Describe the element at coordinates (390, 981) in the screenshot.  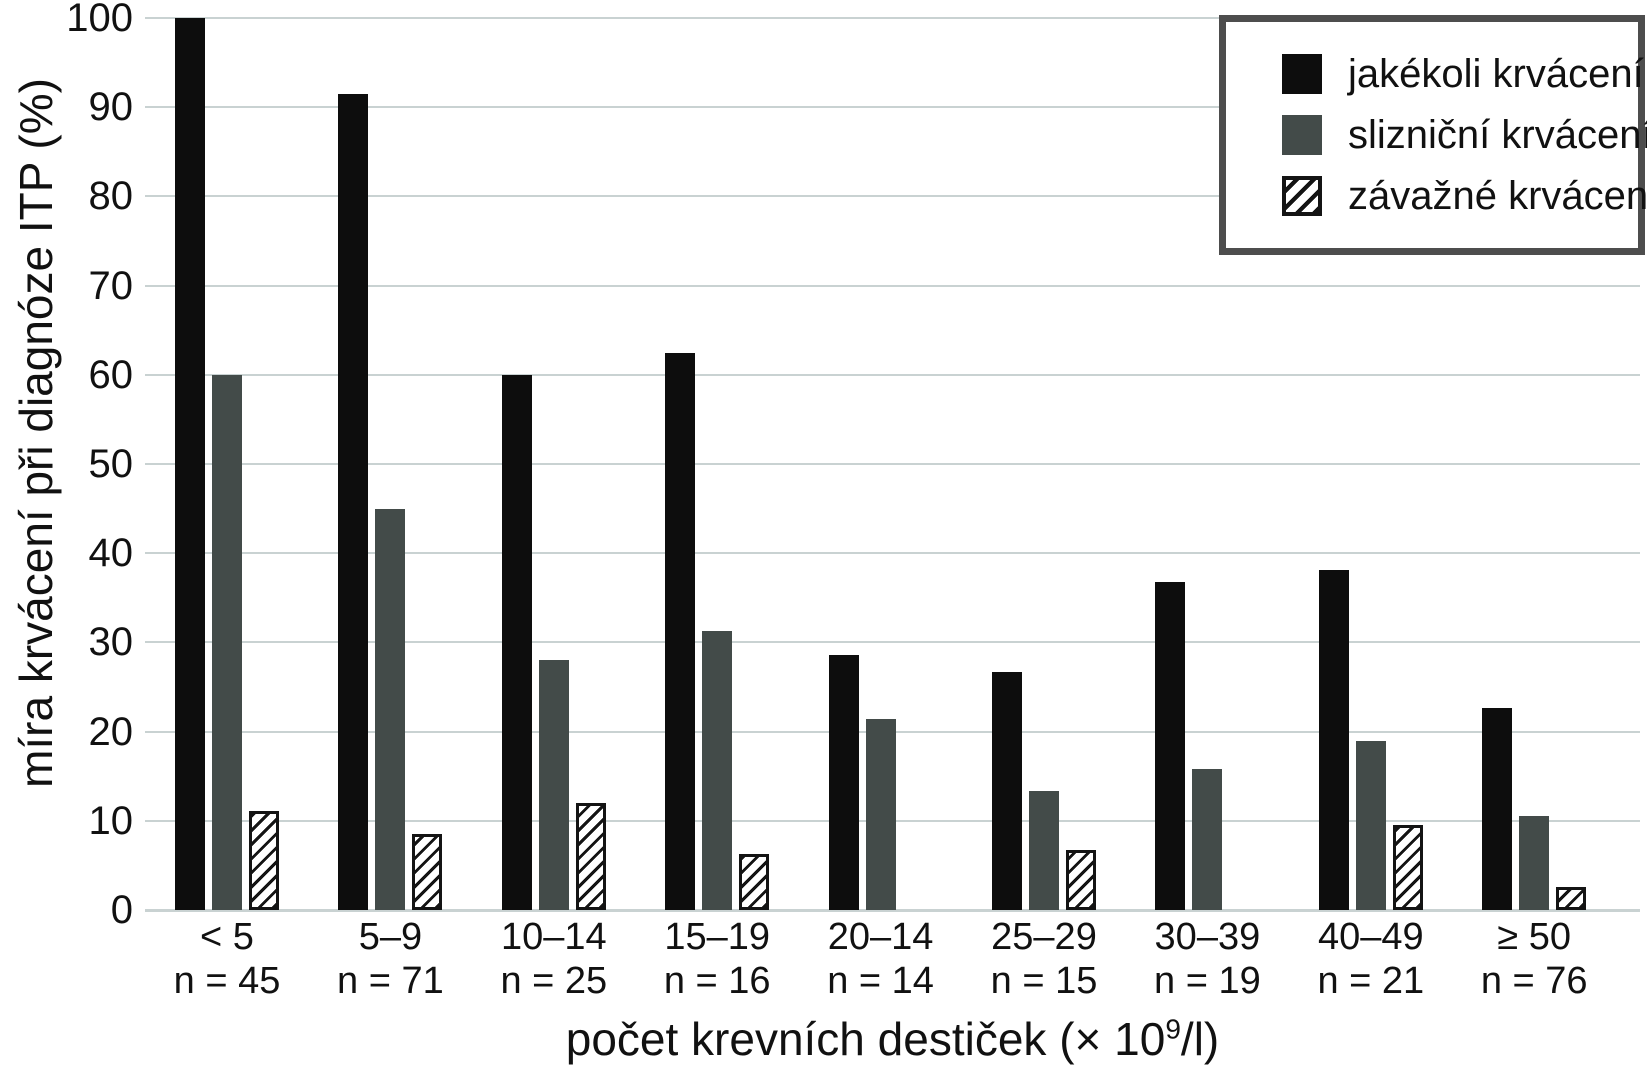
I see `group-count-label: n = 71` at that location.